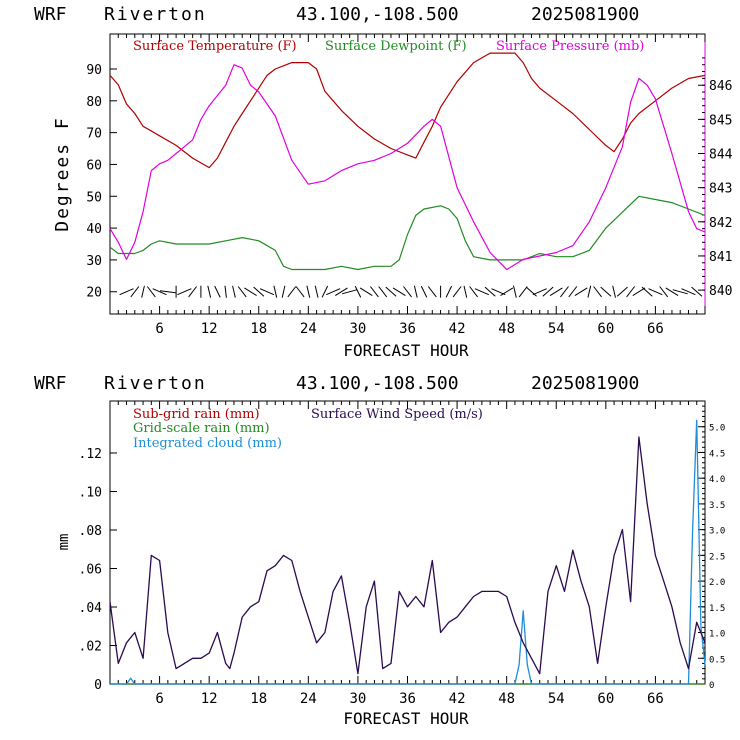  I want to click on panel-1-x-tick-label: 42, so click(457, 329).